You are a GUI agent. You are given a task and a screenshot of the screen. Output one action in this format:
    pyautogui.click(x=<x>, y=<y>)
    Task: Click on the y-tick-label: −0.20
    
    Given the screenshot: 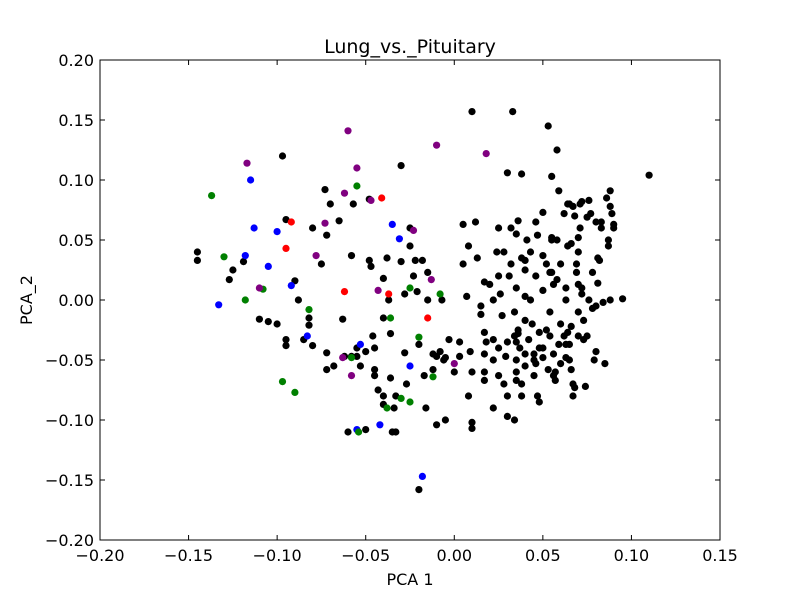 What is the action you would take?
    pyautogui.click(x=69, y=540)
    